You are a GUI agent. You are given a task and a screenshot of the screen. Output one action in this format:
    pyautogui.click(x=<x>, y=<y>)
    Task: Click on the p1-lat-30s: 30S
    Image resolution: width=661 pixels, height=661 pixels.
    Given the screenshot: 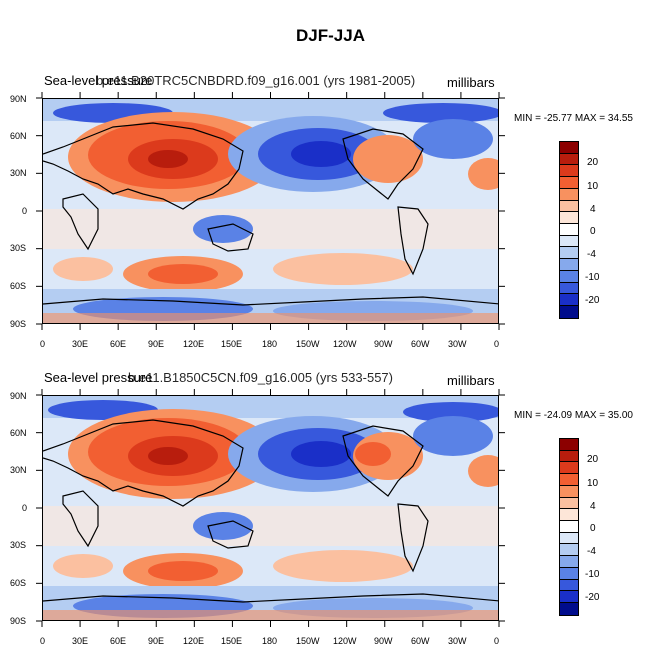 What is the action you would take?
    pyautogui.click(x=18, y=248)
    